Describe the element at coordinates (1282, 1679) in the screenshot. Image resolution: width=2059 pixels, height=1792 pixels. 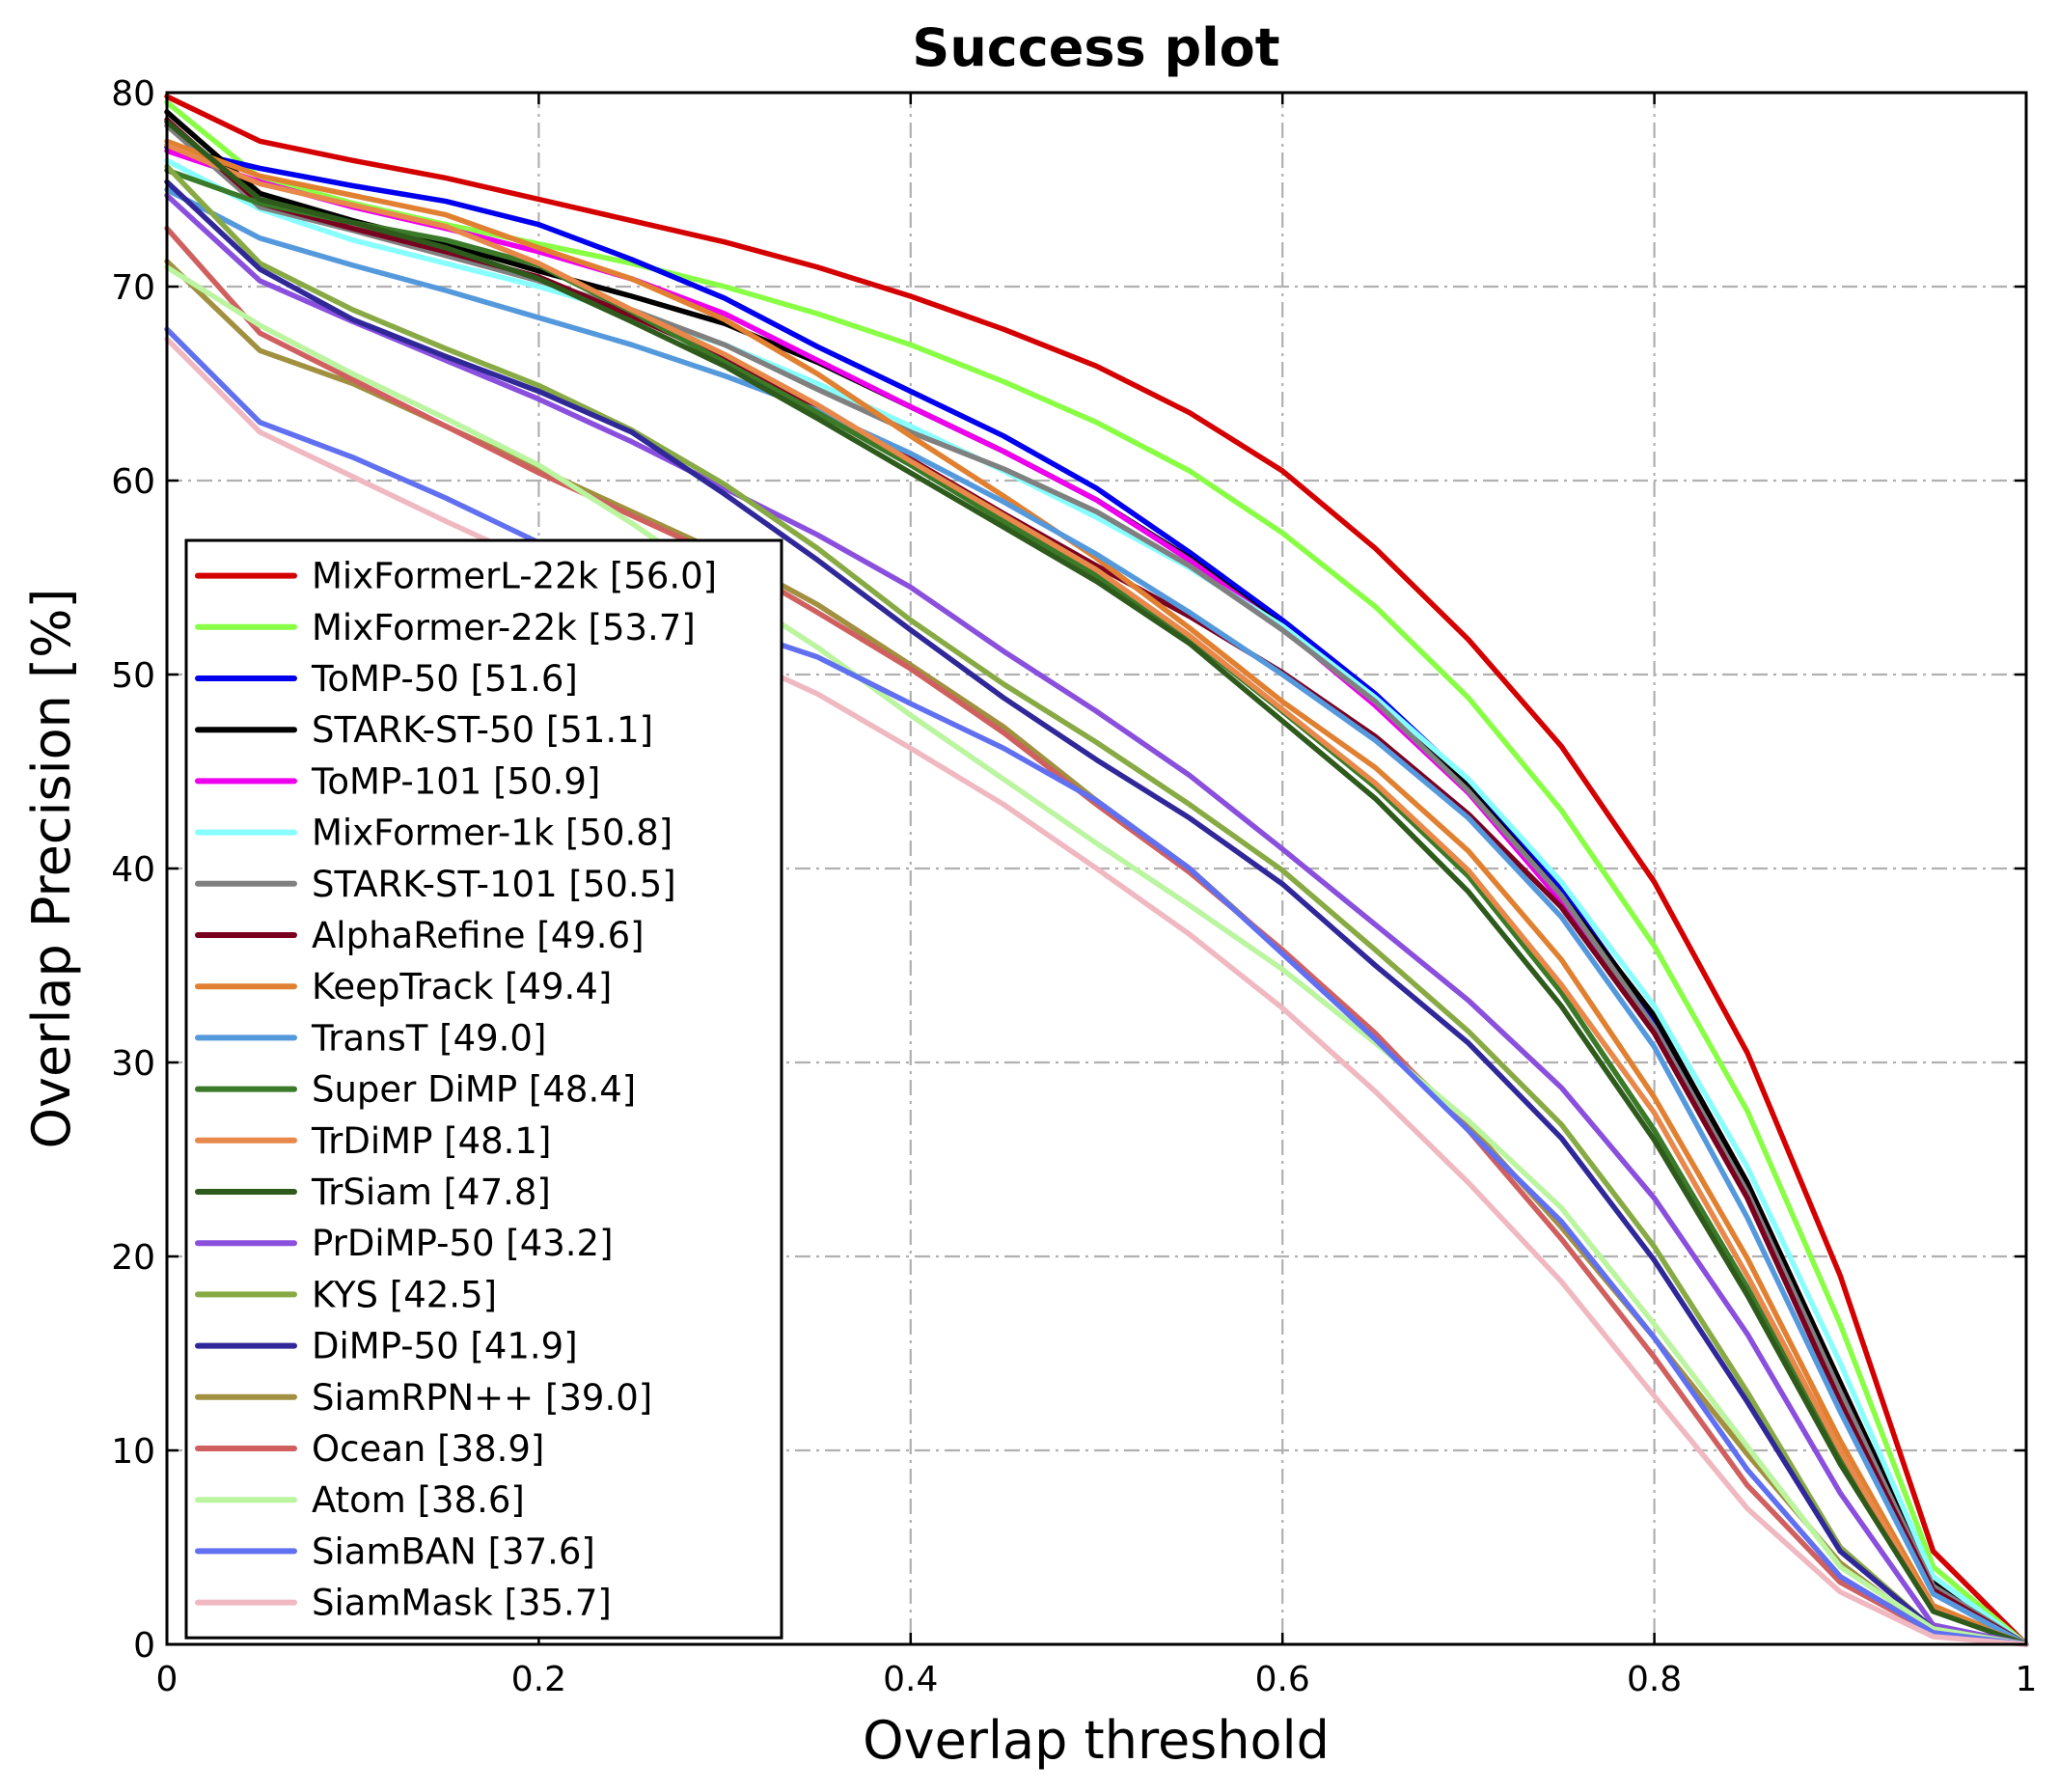
I see `x-tick-label: 0.6` at that location.